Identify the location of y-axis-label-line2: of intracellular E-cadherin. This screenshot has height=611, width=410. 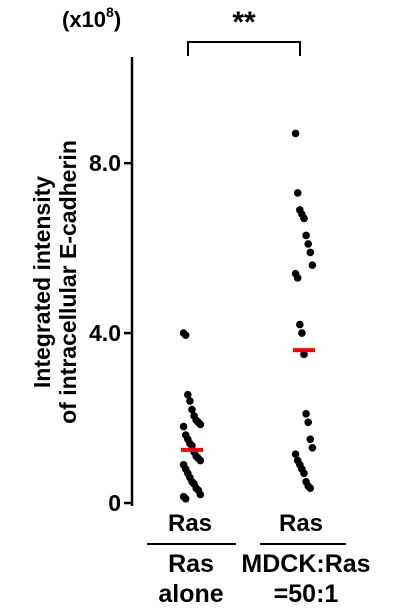
(68, 282).